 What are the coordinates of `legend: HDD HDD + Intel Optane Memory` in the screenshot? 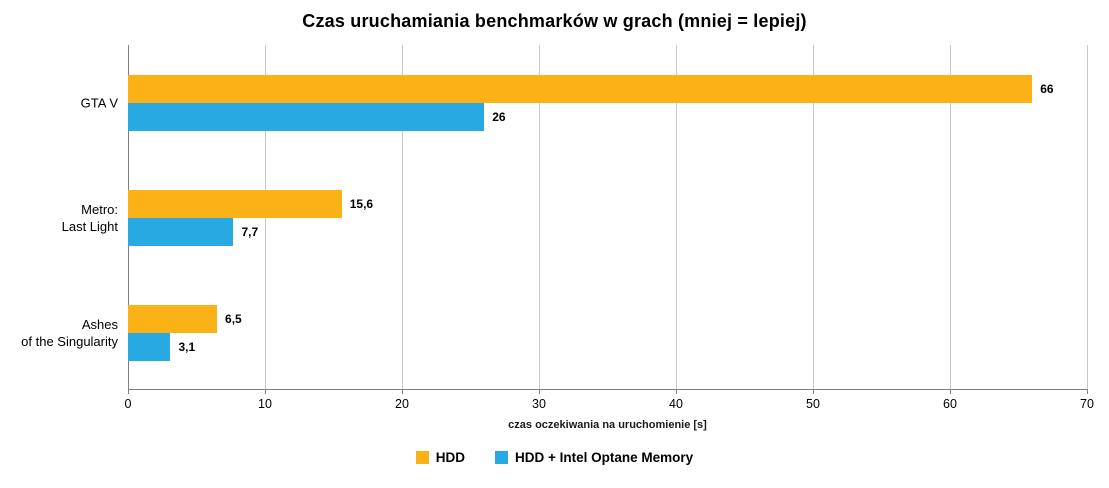 It's located at (554, 457).